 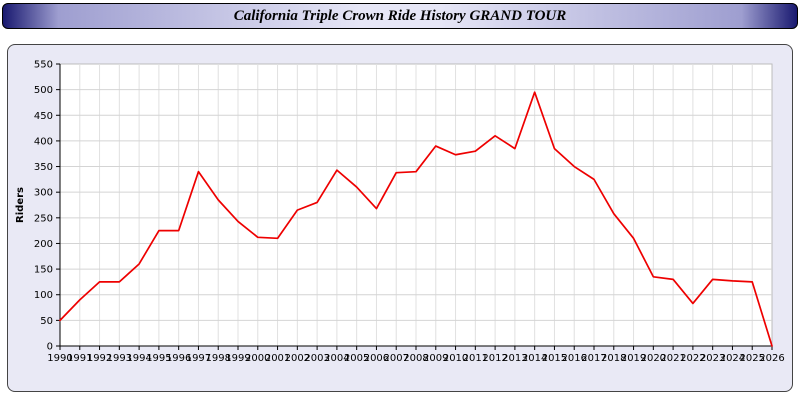 I want to click on svg-text: 2026, so click(x=771, y=358).